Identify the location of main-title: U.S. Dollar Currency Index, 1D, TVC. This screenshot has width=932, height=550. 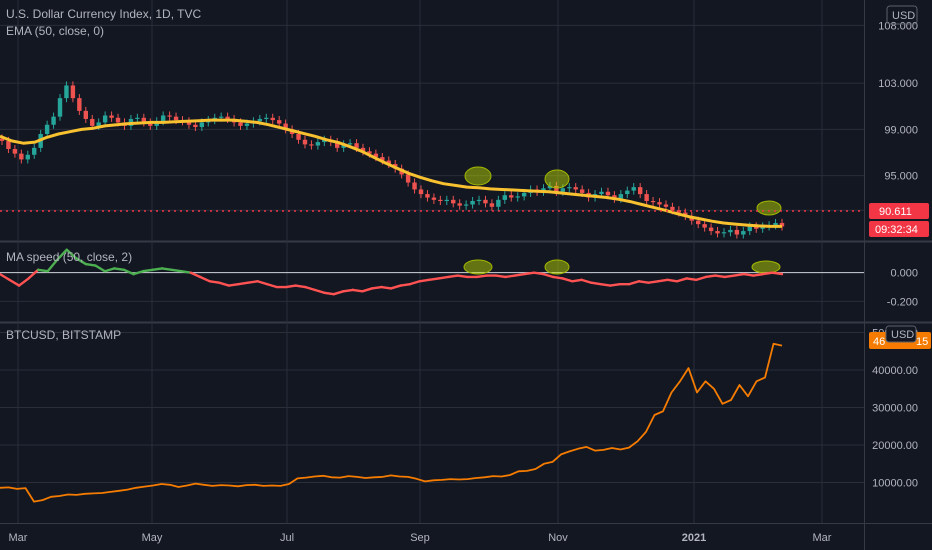
(104, 14).